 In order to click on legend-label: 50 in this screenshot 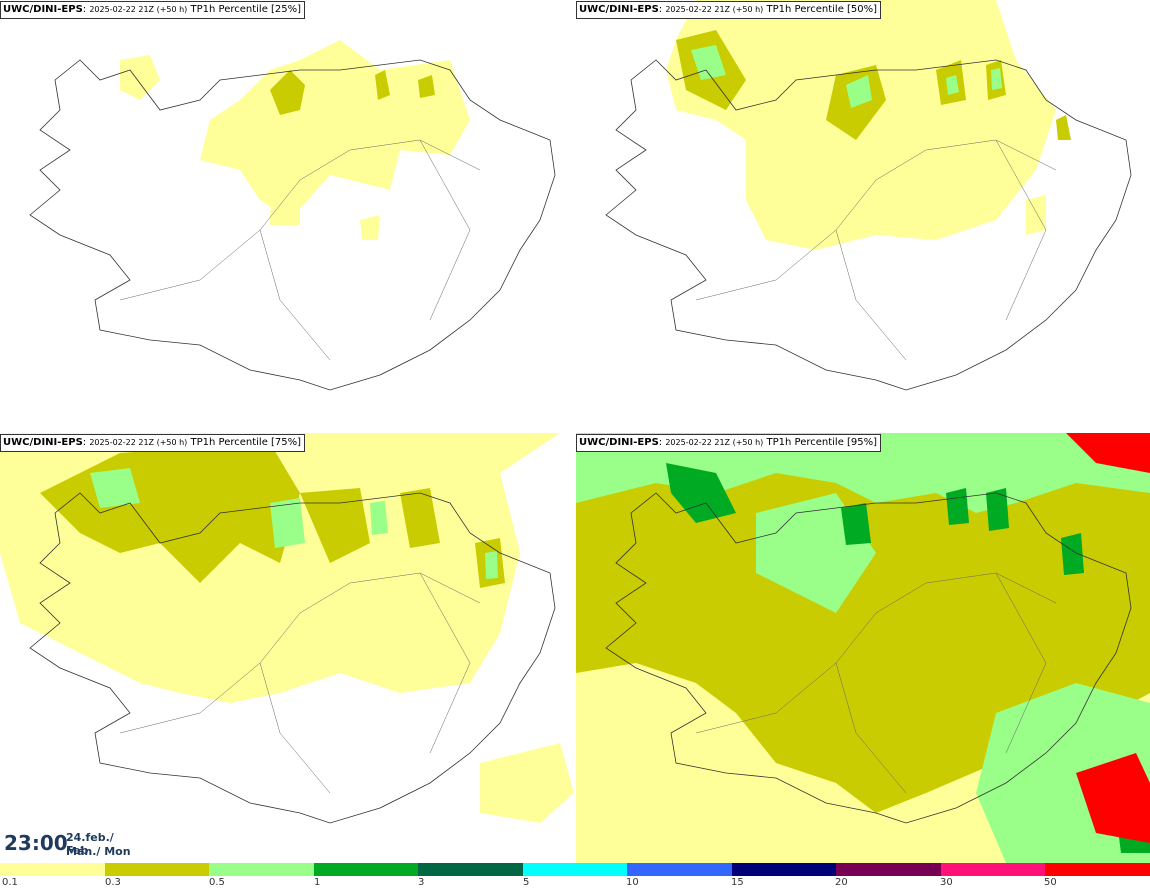, I will do `click(1050, 882)`.